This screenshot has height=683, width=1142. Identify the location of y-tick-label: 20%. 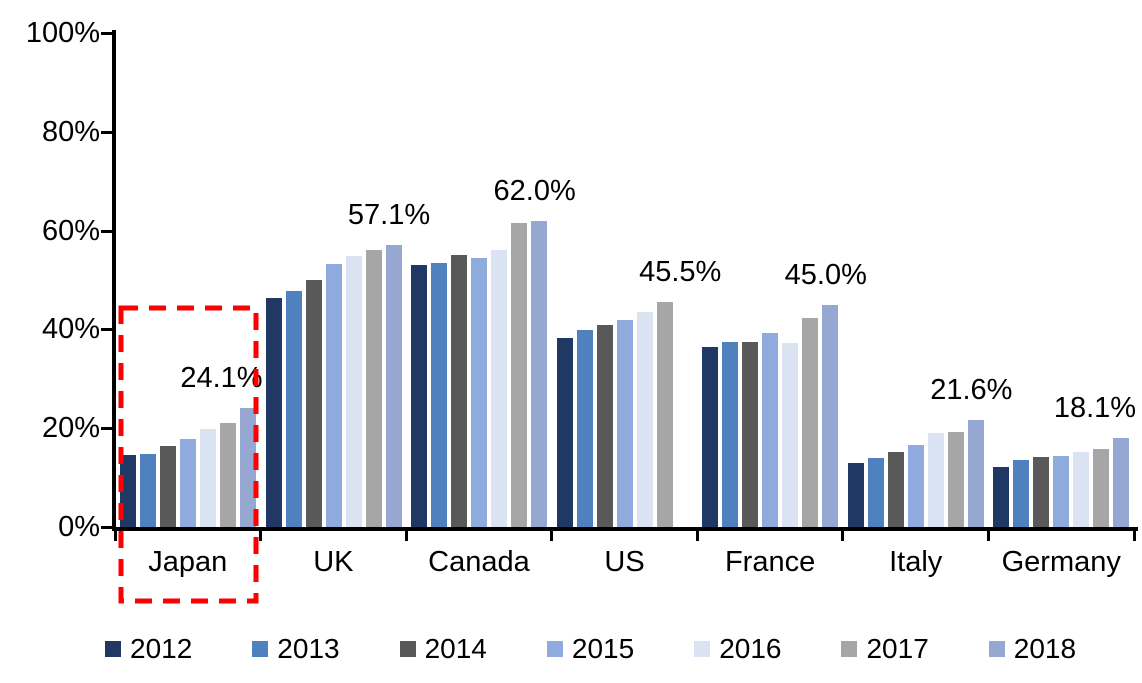
(70, 428).